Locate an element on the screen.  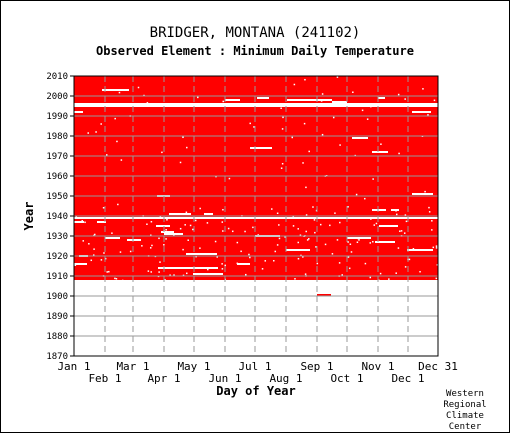
y-tick-label: 1900 is located at coordinates (57, 297).